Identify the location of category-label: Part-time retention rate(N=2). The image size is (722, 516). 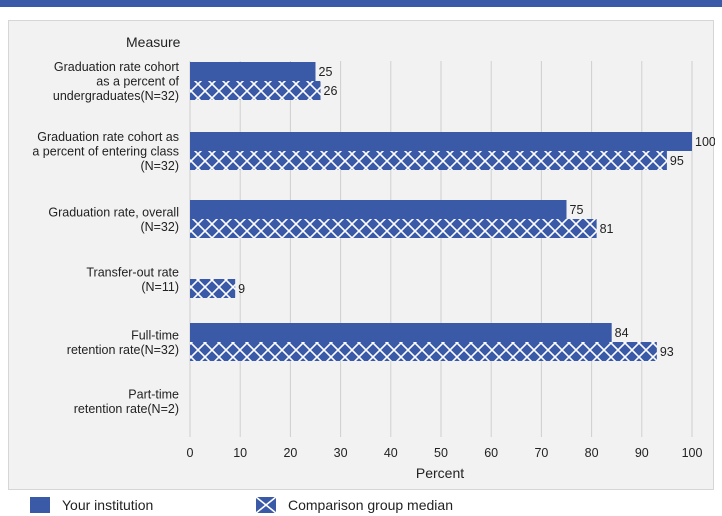
(126, 401).